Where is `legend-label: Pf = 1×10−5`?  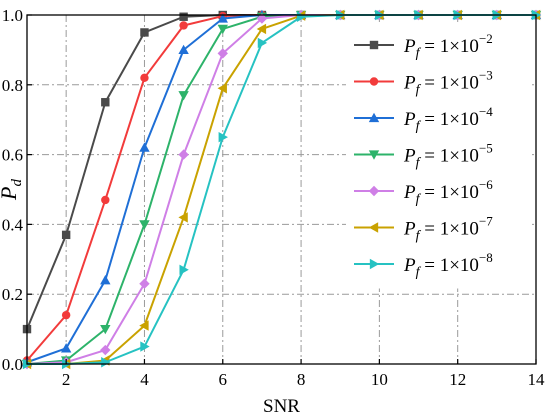
legend-label: Pf = 1×10−5 is located at coordinates (448, 156).